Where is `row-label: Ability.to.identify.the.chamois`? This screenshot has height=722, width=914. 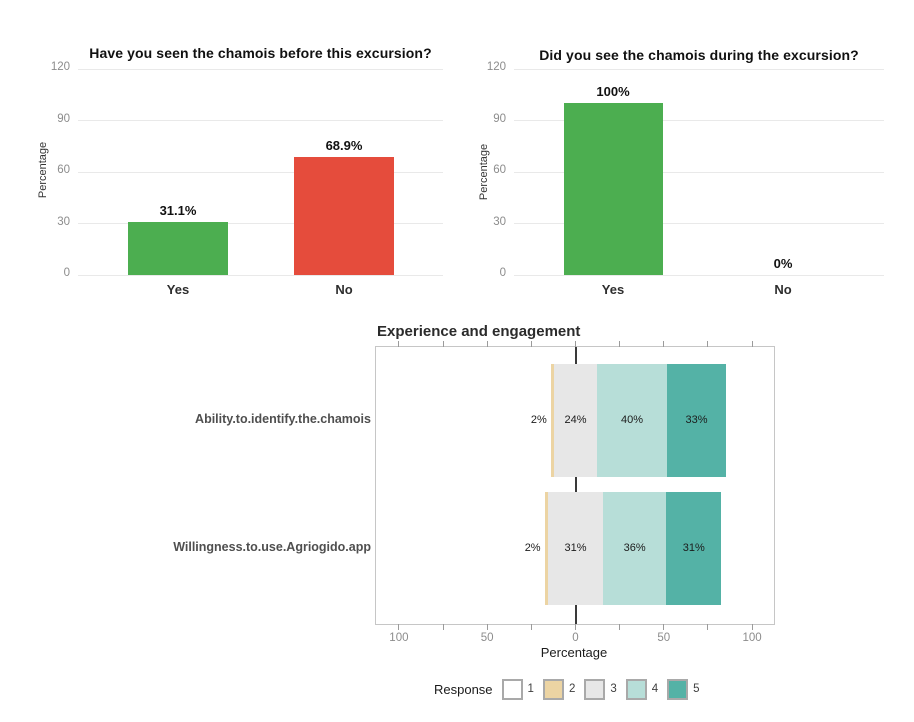
row-label: Ability.to.identify.the.chamois is located at coordinates (283, 419).